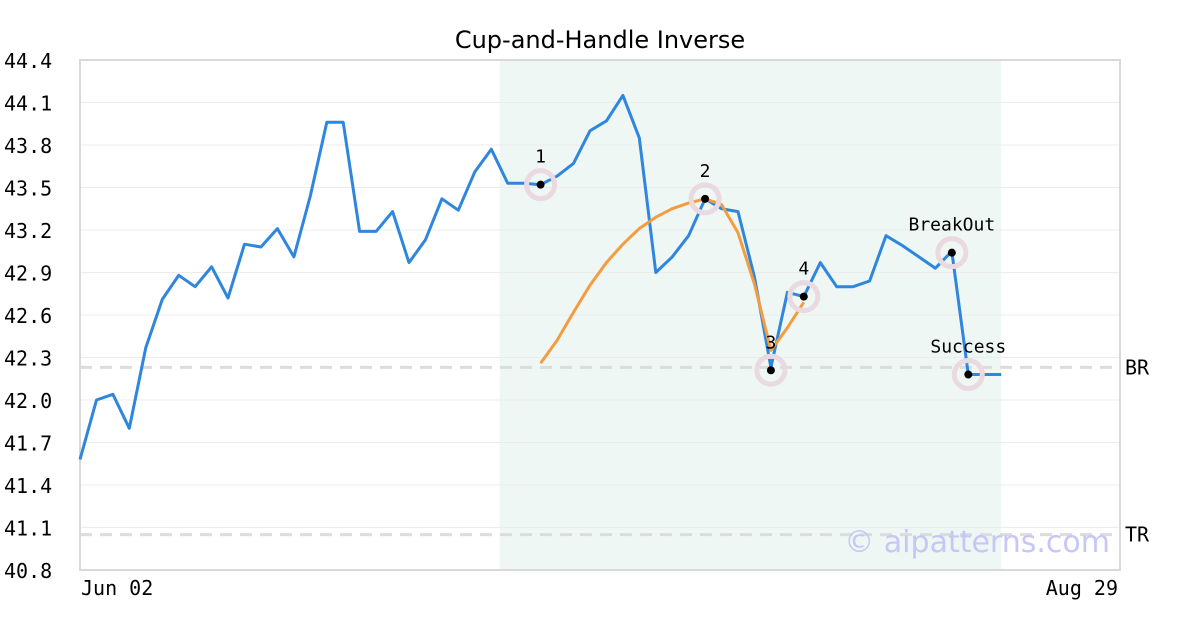 Image resolution: width=1200 pixels, height=630 pixels. Describe the element at coordinates (28, 231) in the screenshot. I see `y-tick-label: 43.2` at that location.